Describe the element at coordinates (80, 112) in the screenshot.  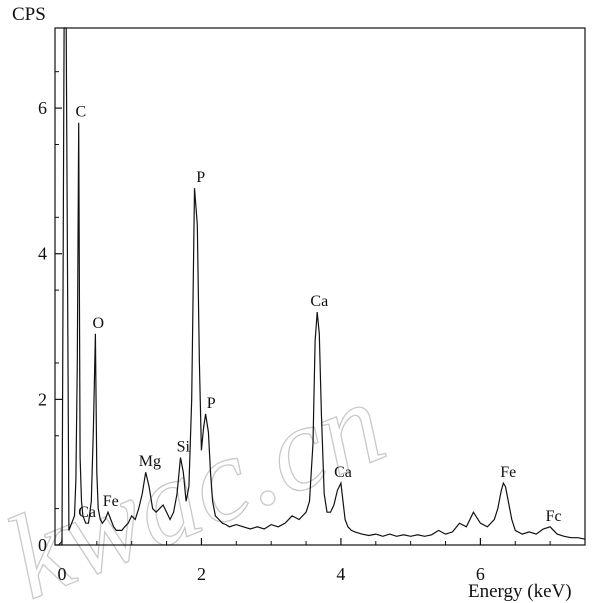
I see `peak-label: C` at that location.